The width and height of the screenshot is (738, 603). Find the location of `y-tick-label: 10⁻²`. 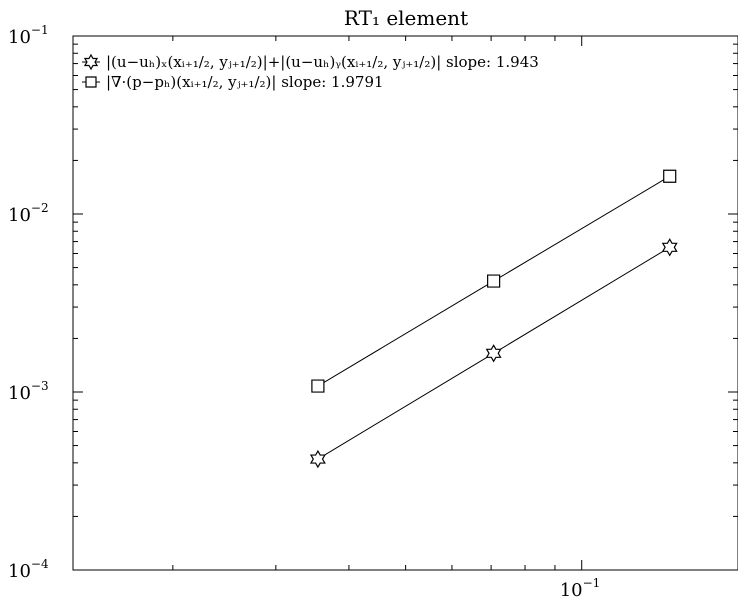

y-tick-label: 10⁻² is located at coordinates (28, 213).